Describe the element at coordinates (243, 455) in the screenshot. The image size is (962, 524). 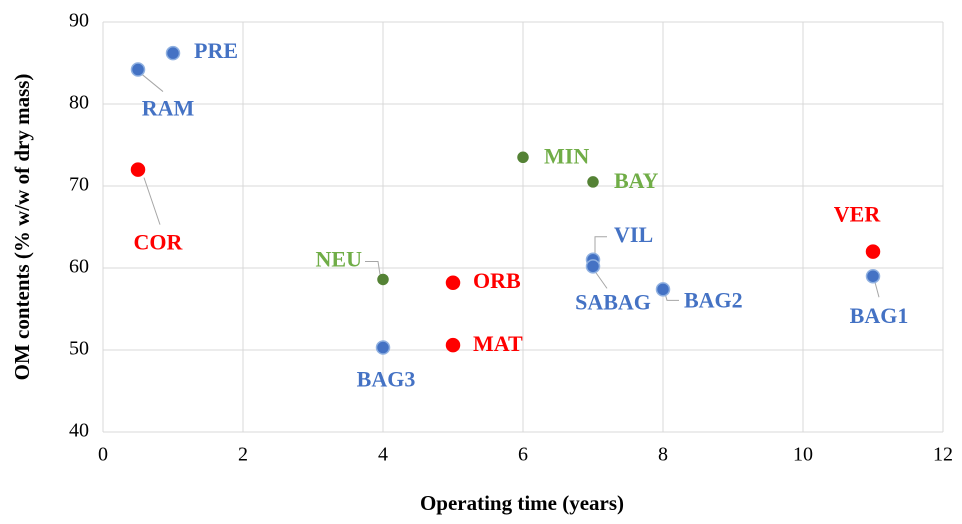
I see `x-tick-label: 2` at that location.